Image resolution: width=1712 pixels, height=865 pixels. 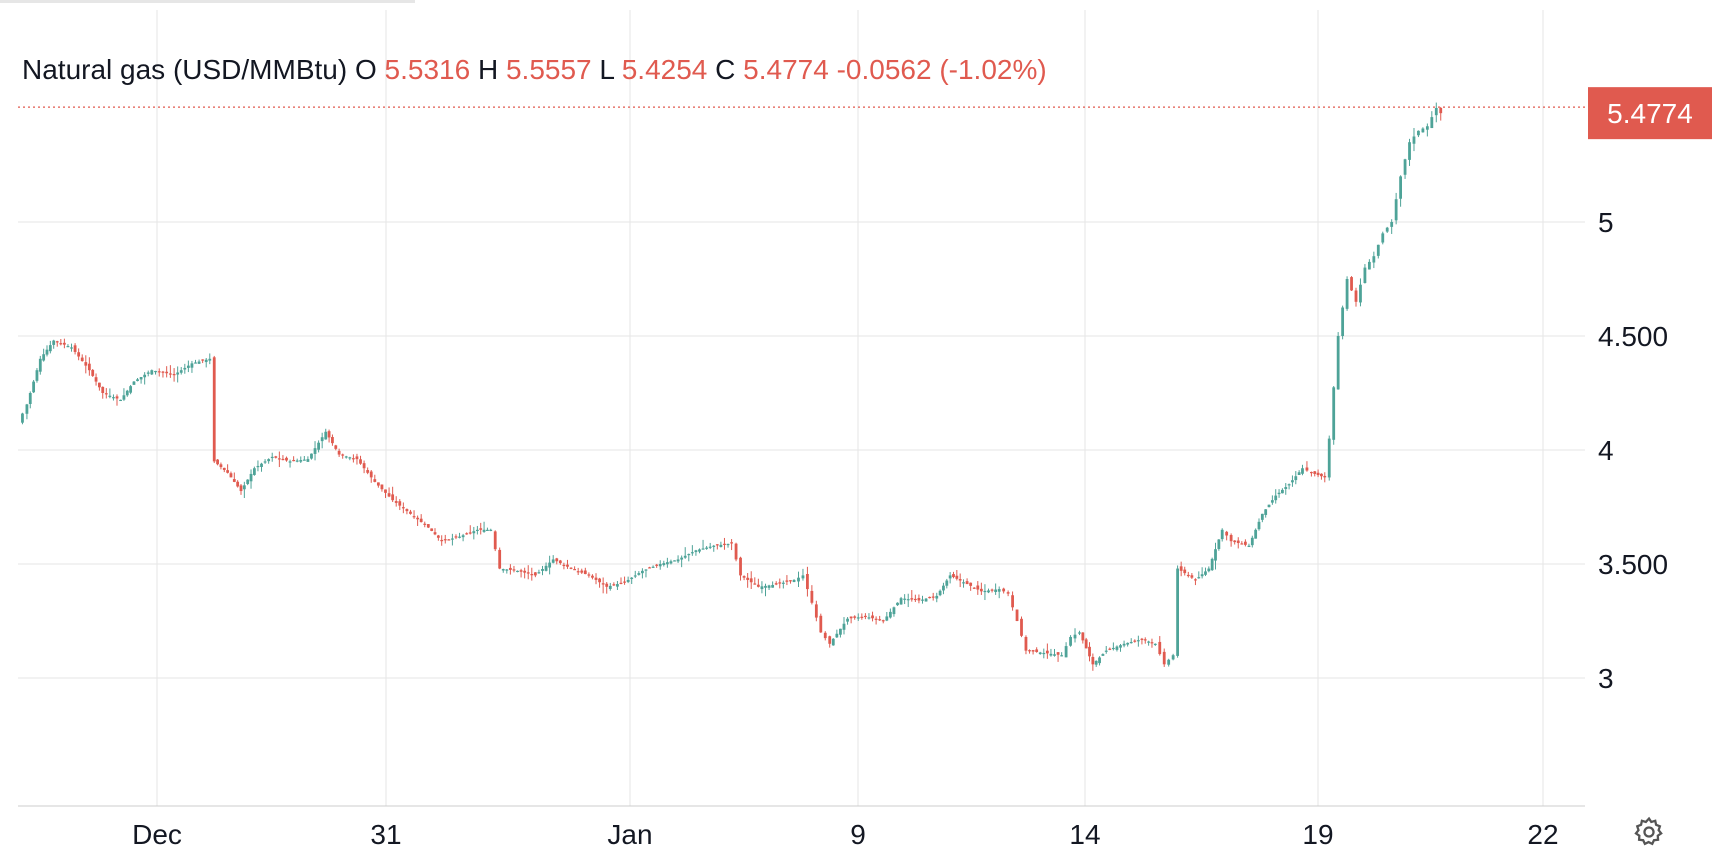 What do you see at coordinates (207, 1) in the screenshot?
I see `top-divider` at bounding box center [207, 1].